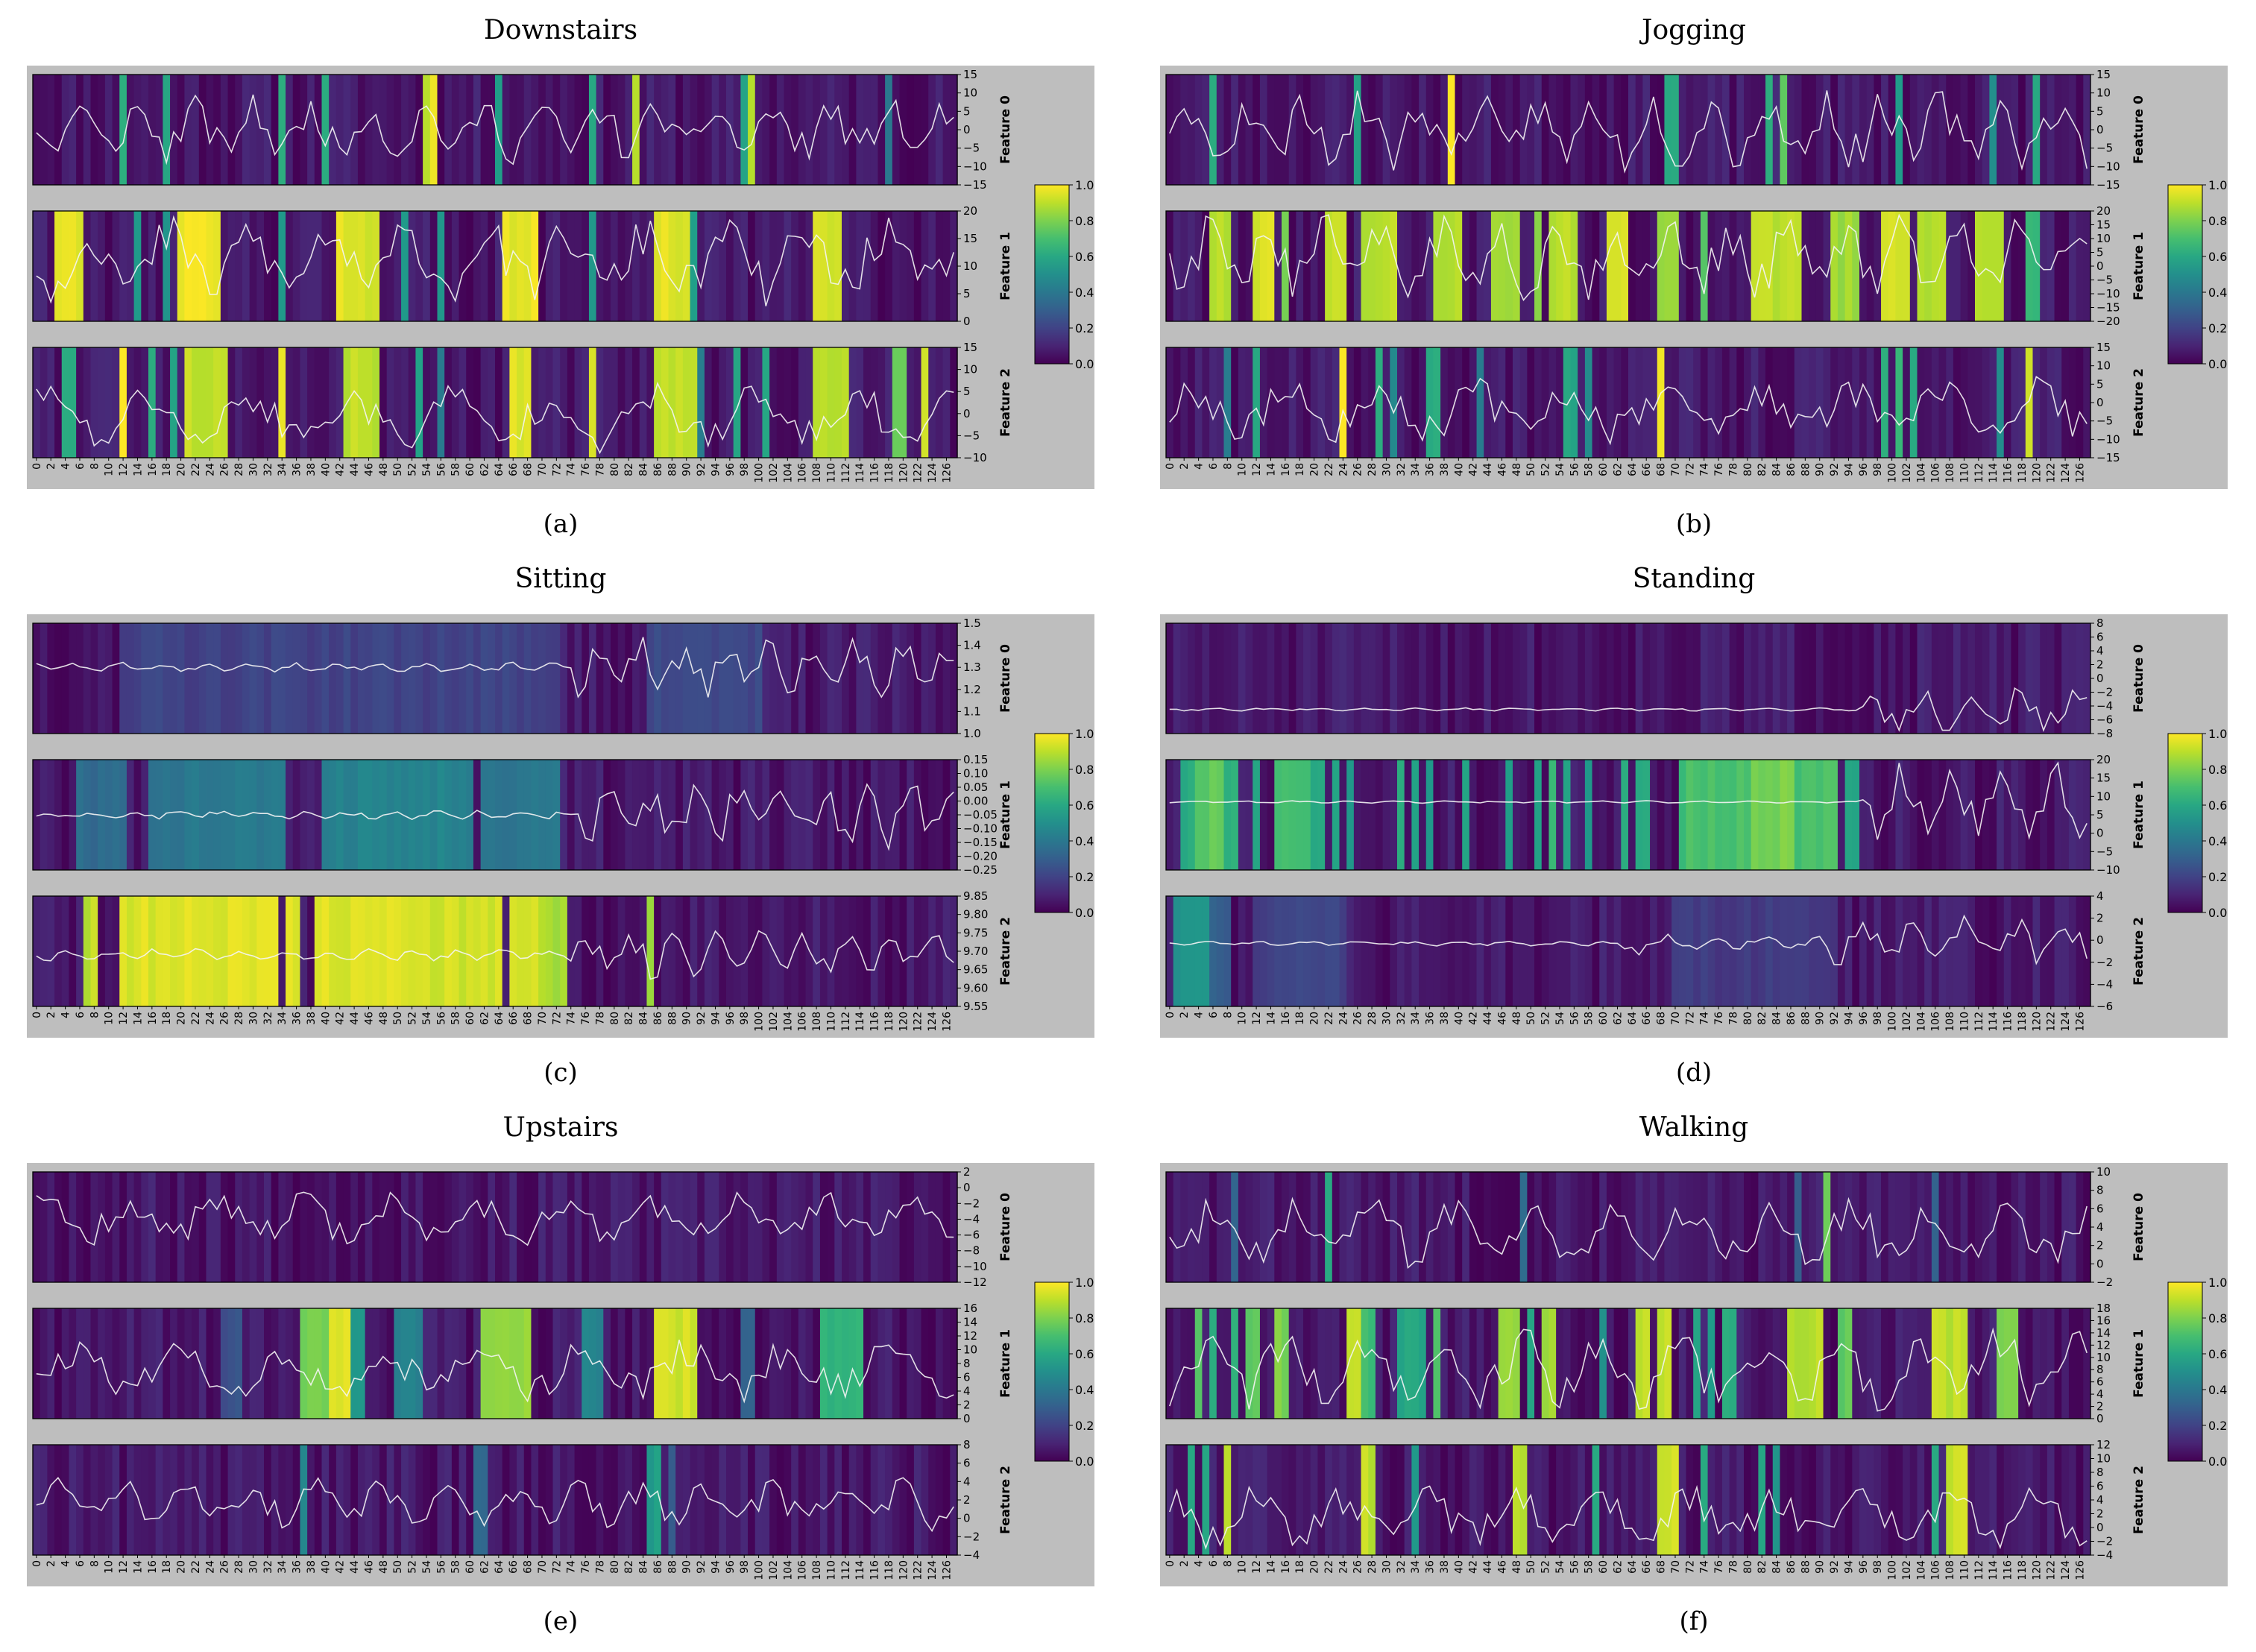  What do you see at coordinates (971, 1251) in the screenshot?
I see `ytick-label: −8` at bounding box center [971, 1251].